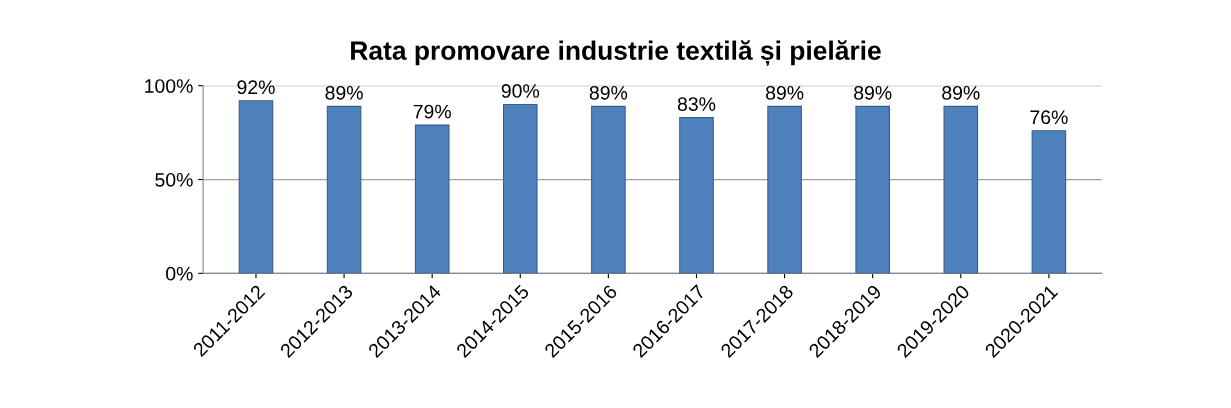 This screenshot has height=408, width=1231. What do you see at coordinates (696, 104) in the screenshot?
I see `data-label: 83%` at bounding box center [696, 104].